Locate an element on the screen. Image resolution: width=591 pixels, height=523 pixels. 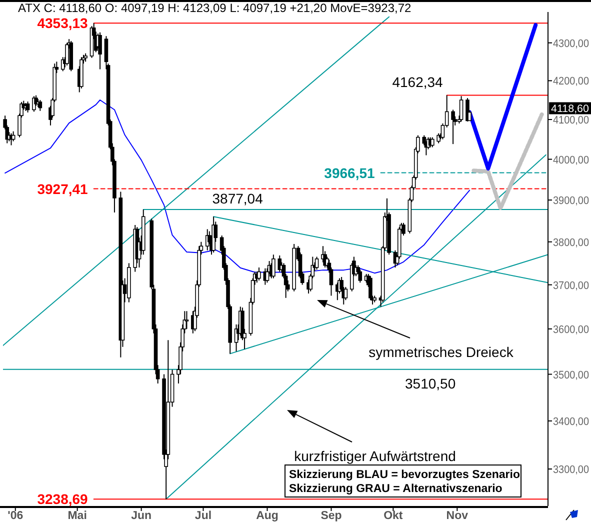
x-tick-label: Okt is located at coordinates (393, 516).